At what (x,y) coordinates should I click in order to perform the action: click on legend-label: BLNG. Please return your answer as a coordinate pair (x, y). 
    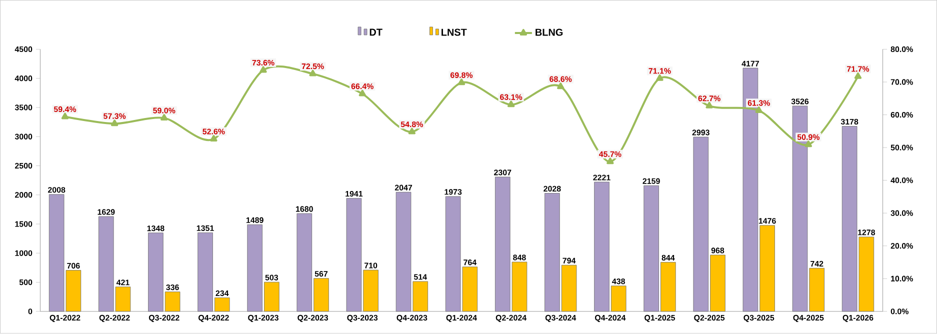
    Looking at the image, I should click on (549, 32).